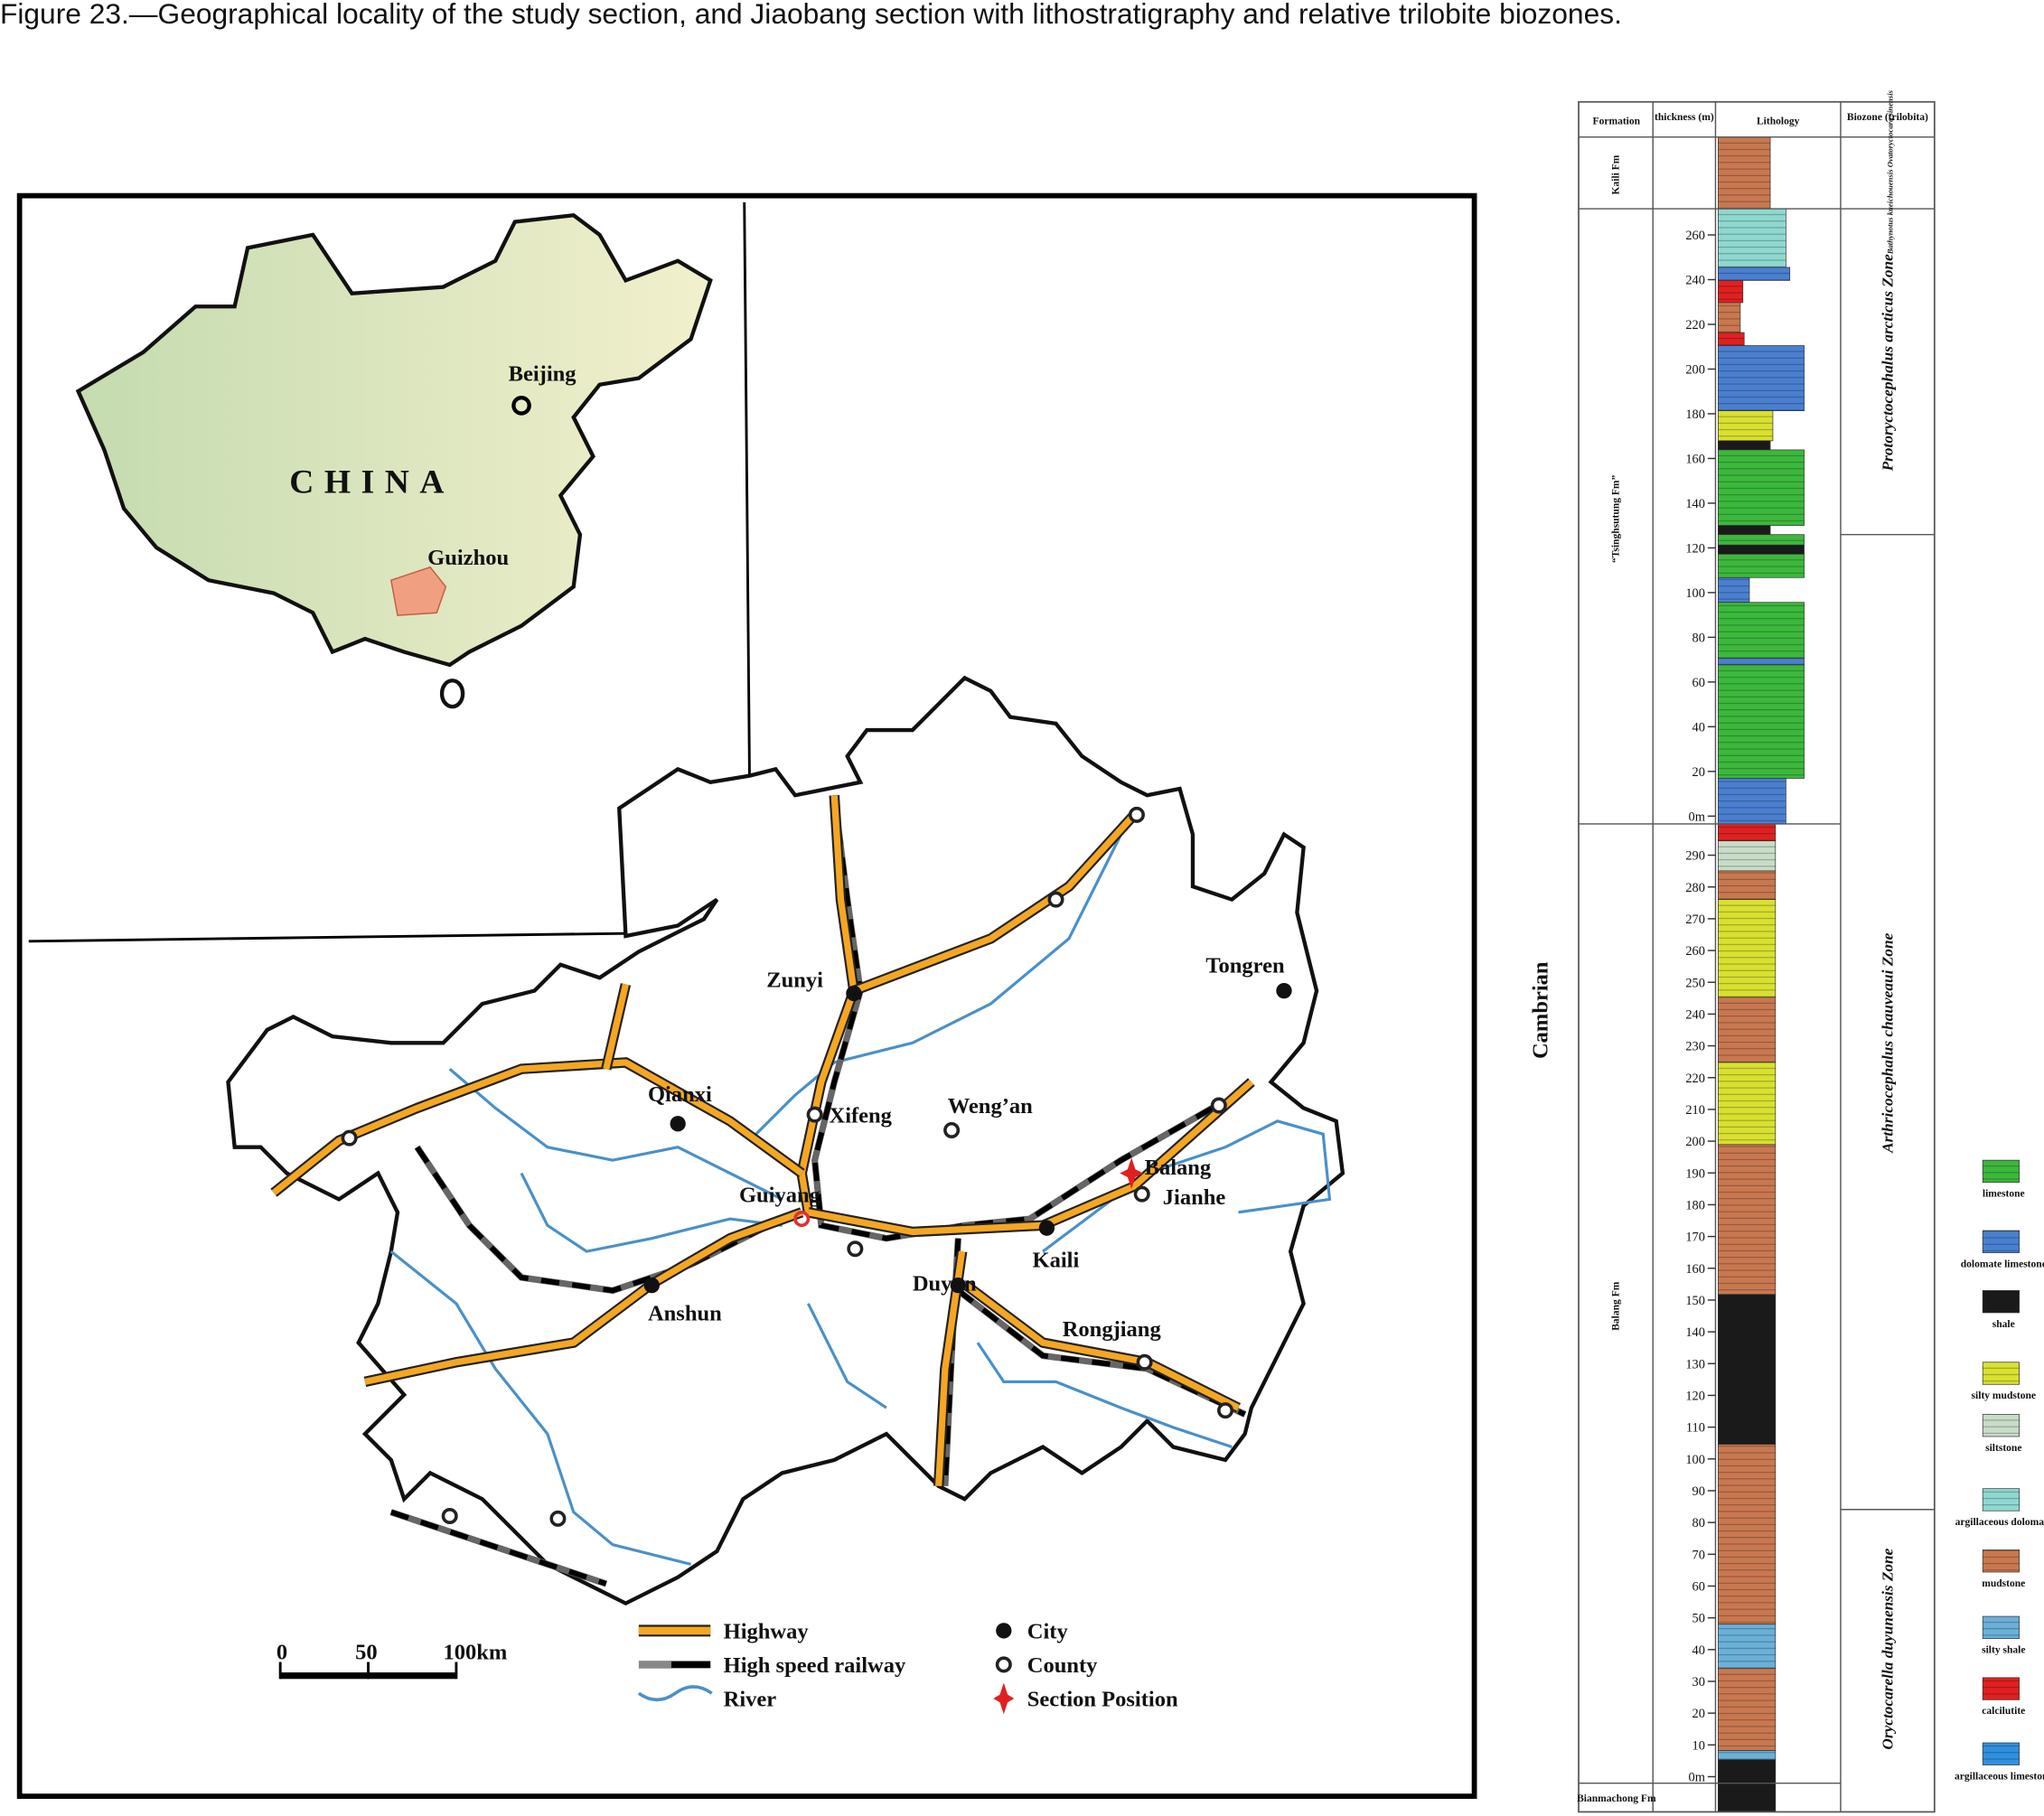 The width and height of the screenshot is (2044, 1816). I want to click on legend-label: City, so click(1048, 1632).